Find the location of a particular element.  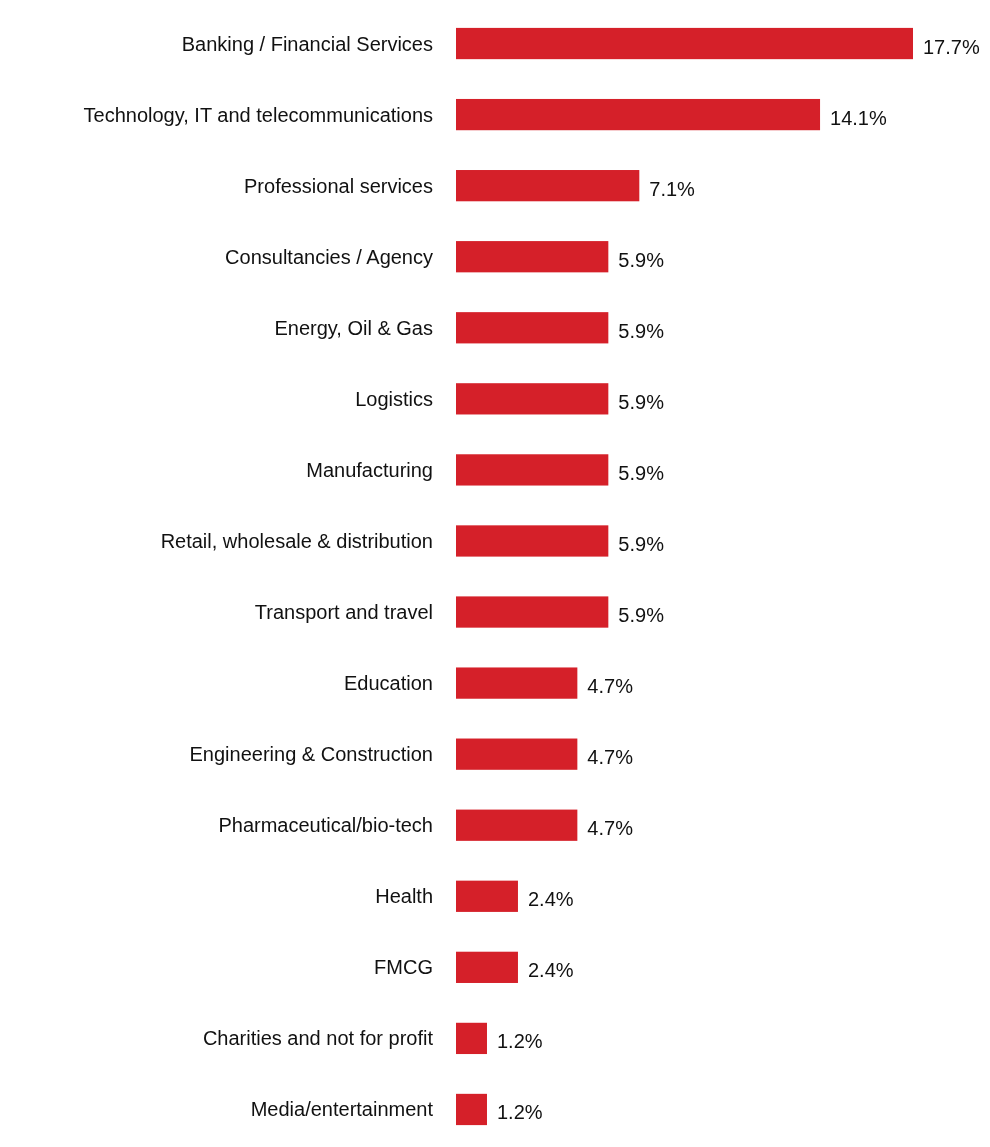

y-tick-label: FMCG is located at coordinates (403, 967).